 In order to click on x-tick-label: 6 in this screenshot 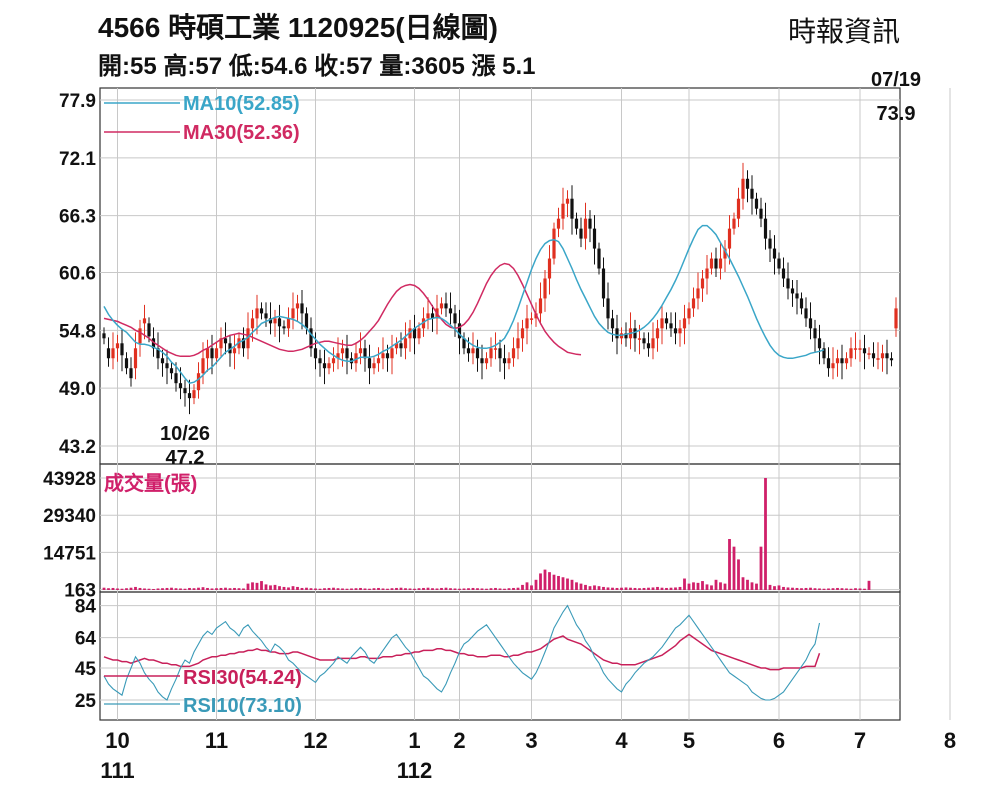, I will do `click(779, 740)`.